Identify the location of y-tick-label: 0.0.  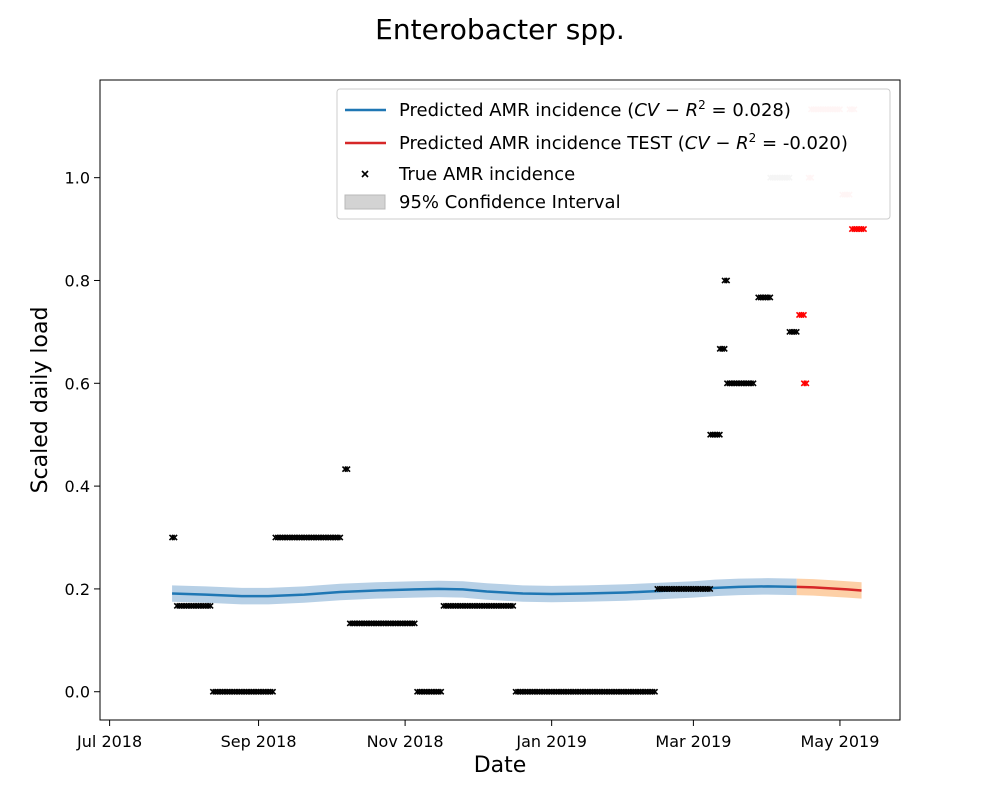
(77, 692).